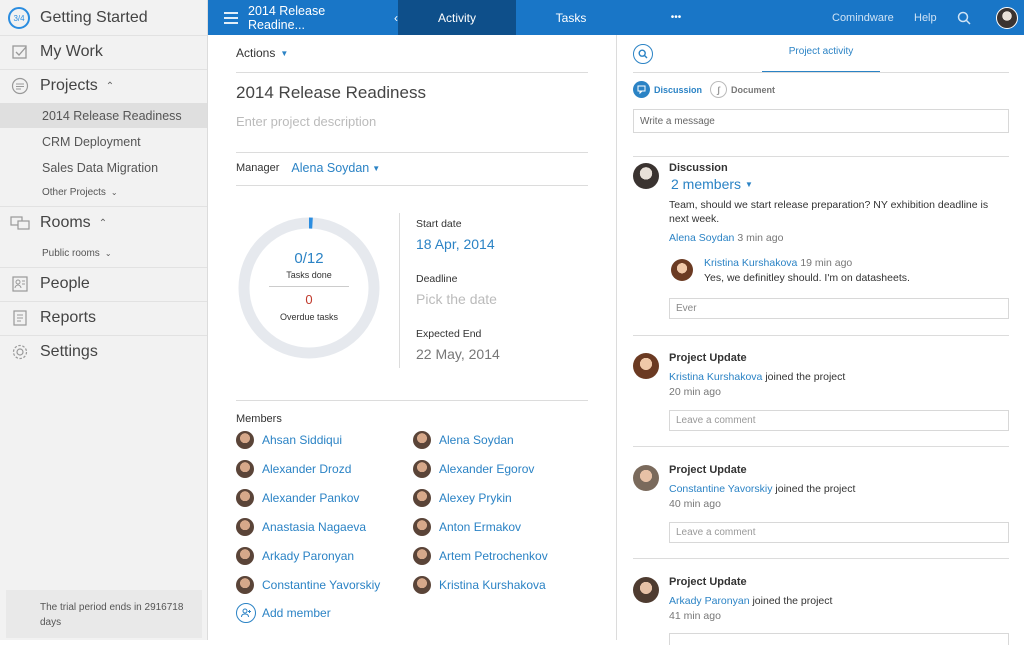 The height and width of the screenshot is (645, 1024). I want to click on author-link: Kristina Kurshakova, so click(751, 263).